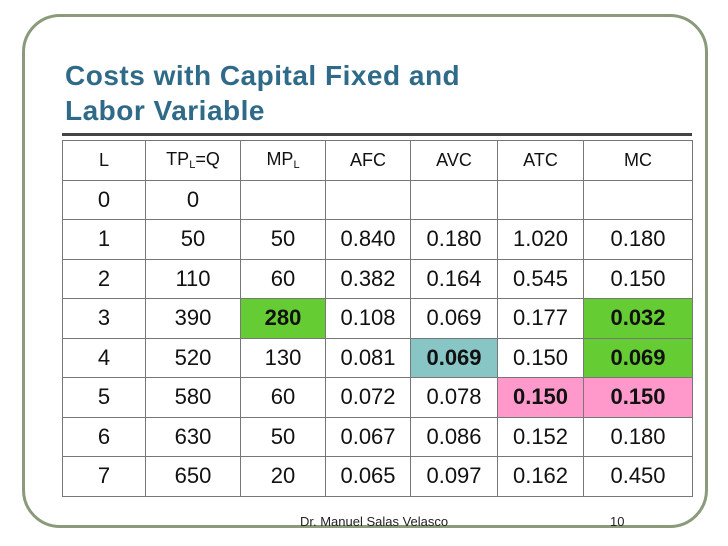  Describe the element at coordinates (193, 278) in the screenshot. I see `cell: 110` at that location.